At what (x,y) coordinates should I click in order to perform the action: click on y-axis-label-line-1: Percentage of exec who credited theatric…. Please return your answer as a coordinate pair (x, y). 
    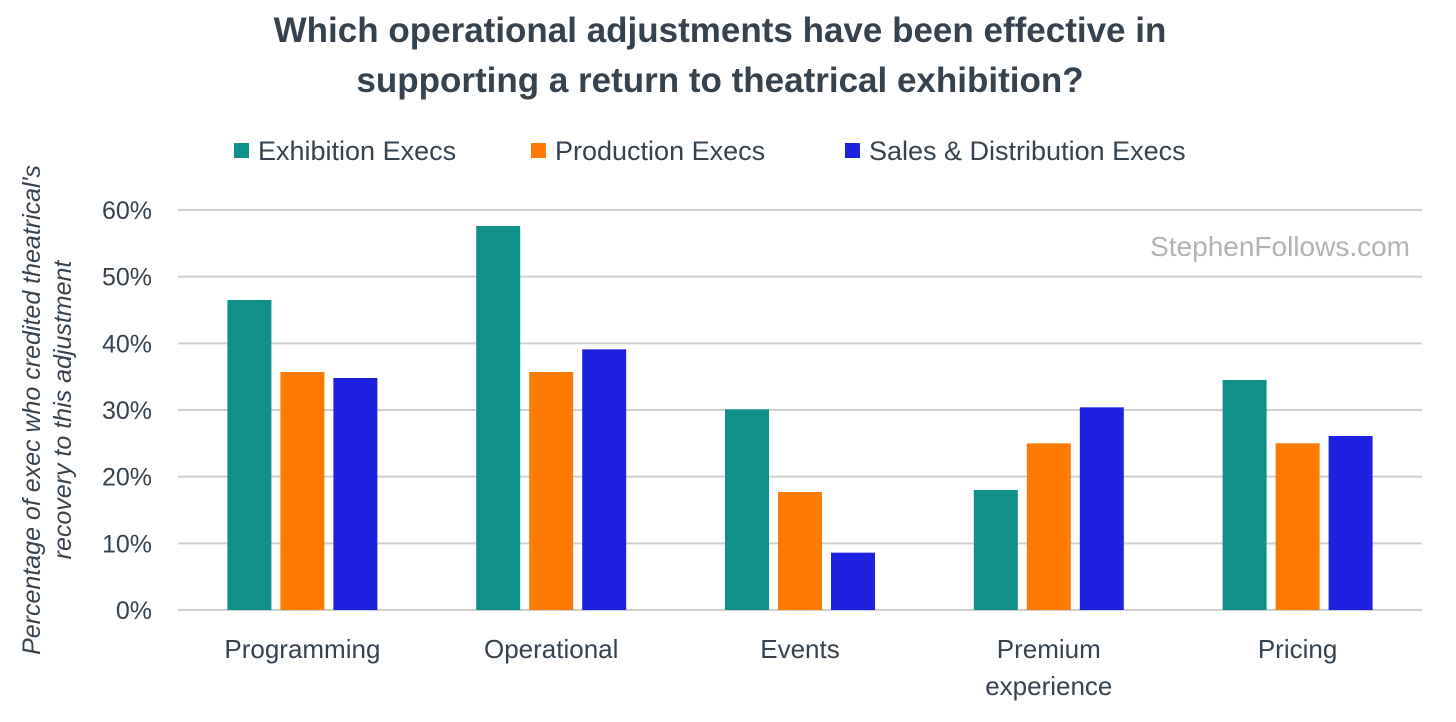
    Looking at the image, I should click on (32, 410).